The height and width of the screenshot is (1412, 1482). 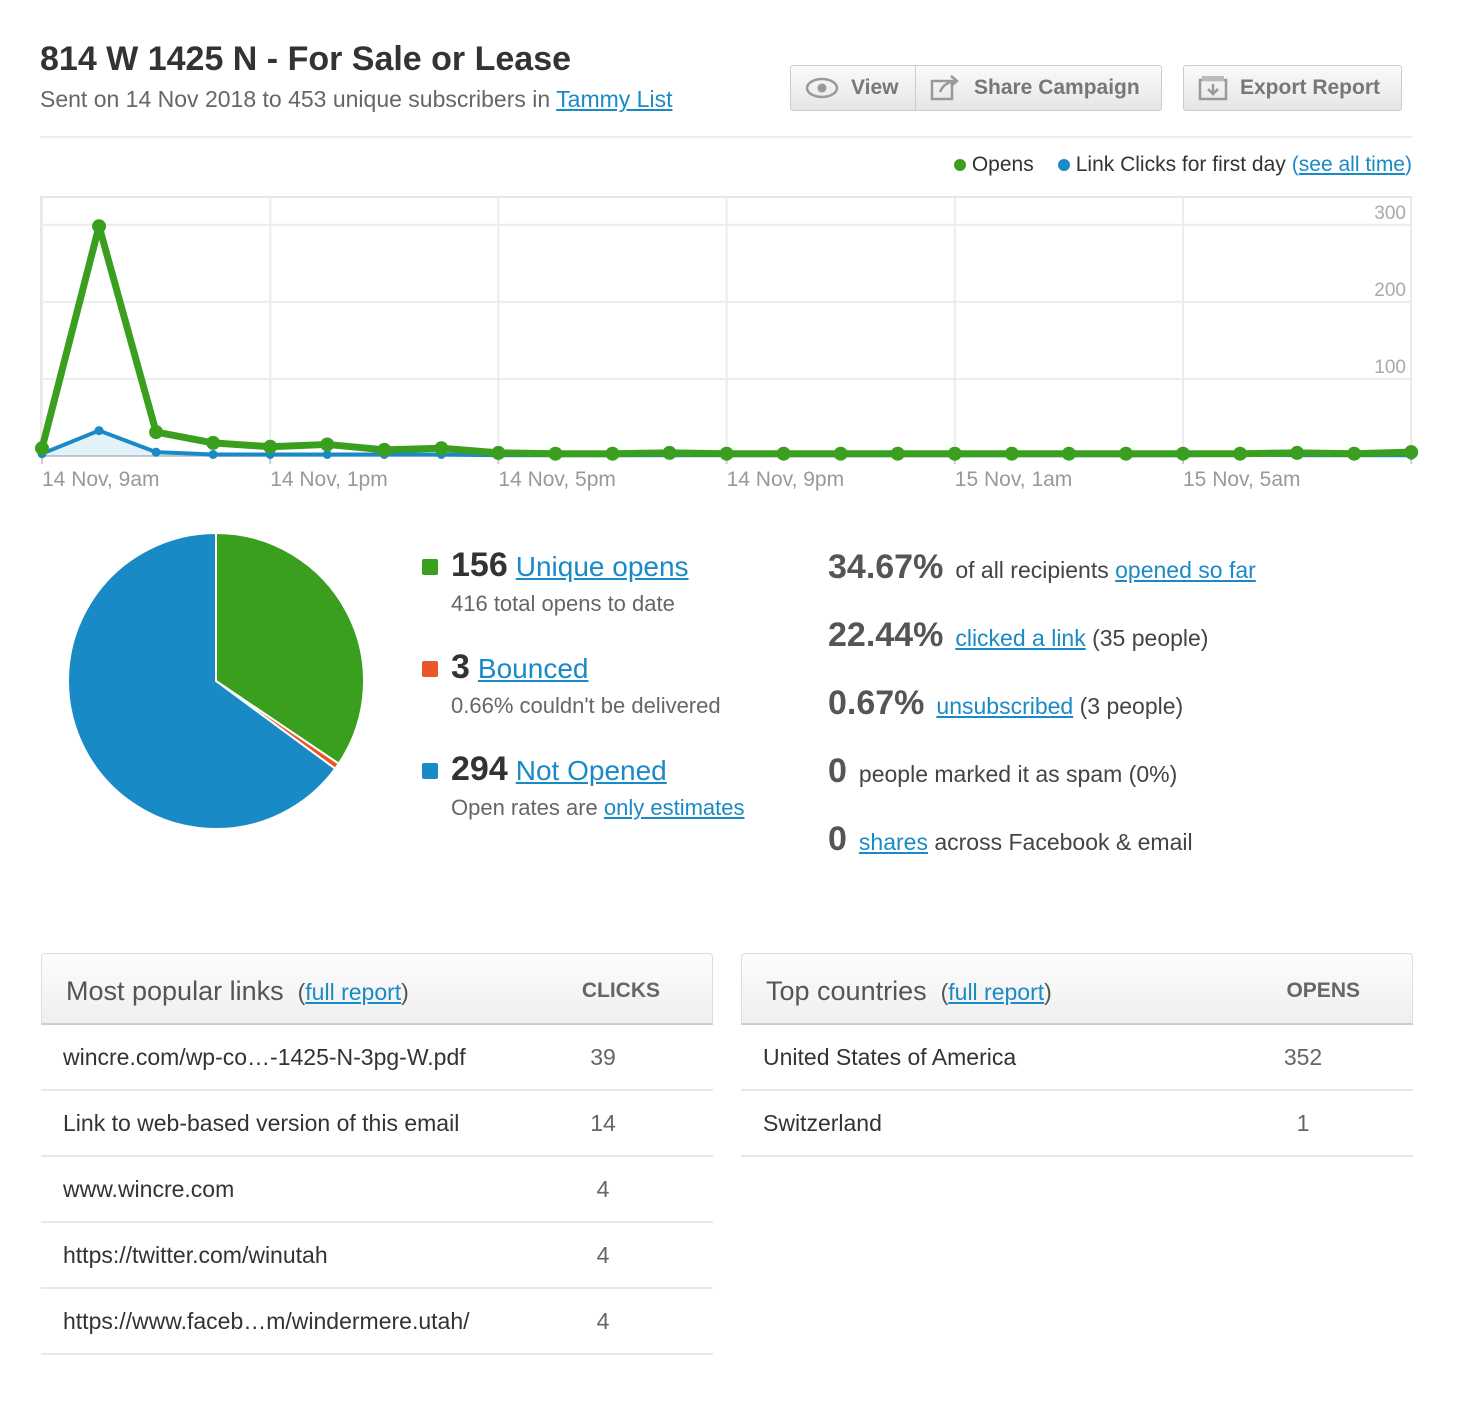 I want to click on legend-link-wrap: (see all time), so click(x=1351, y=164).